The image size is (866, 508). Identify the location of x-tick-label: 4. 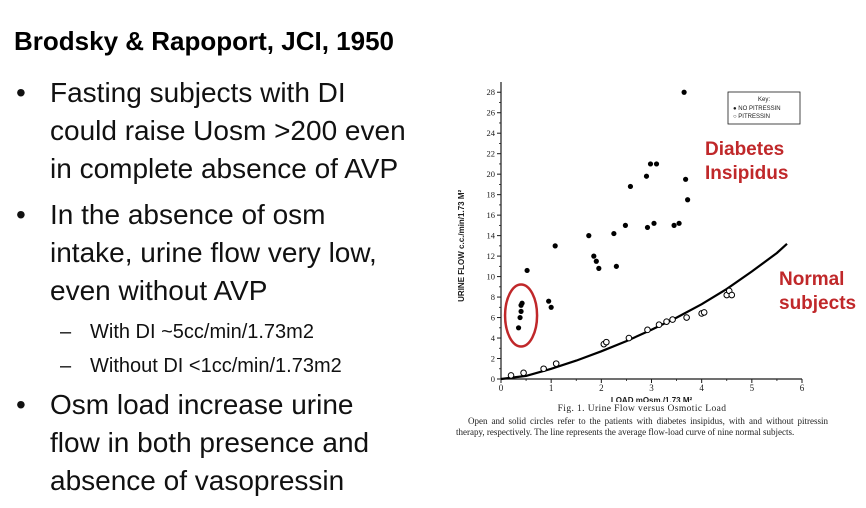
(701, 388).